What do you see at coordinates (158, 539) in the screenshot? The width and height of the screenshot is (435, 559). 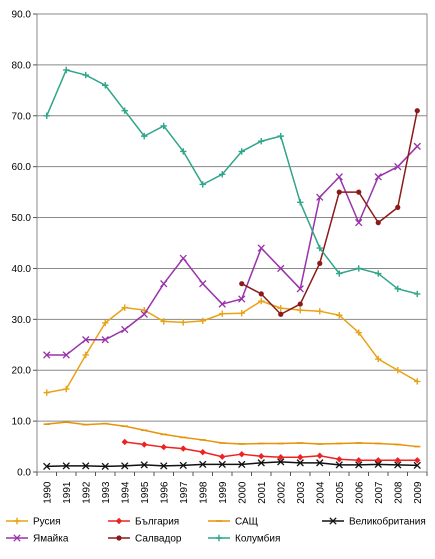 I see `legend-label: Салвадор` at bounding box center [158, 539].